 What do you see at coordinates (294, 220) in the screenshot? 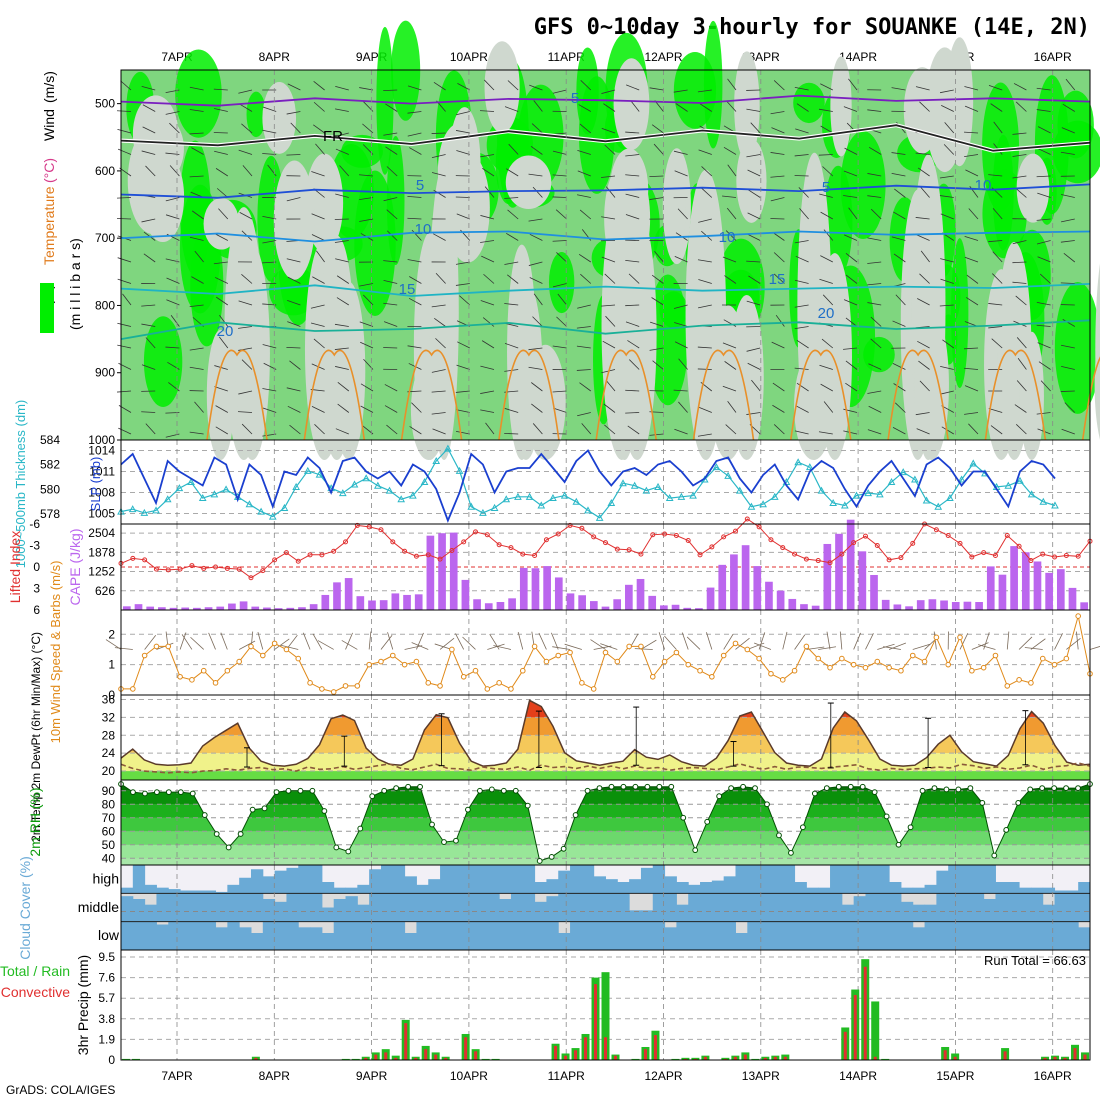
I see `rh-dry-area` at bounding box center [294, 220].